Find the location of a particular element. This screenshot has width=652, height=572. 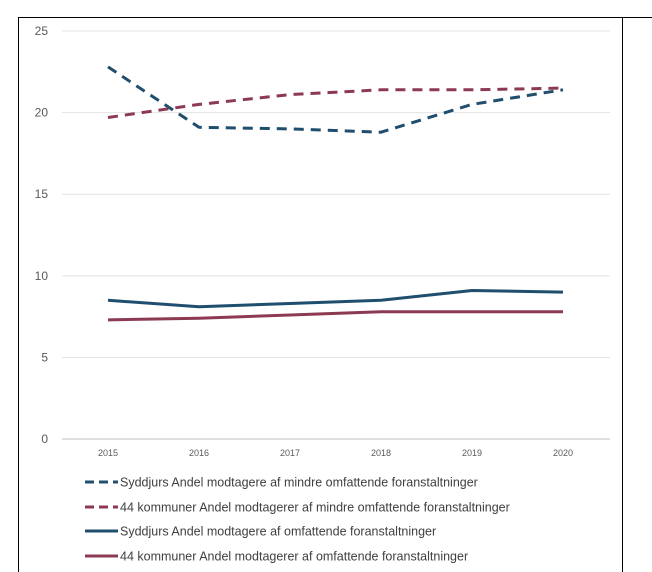

y-tick-label: 5 is located at coordinates (44, 357).